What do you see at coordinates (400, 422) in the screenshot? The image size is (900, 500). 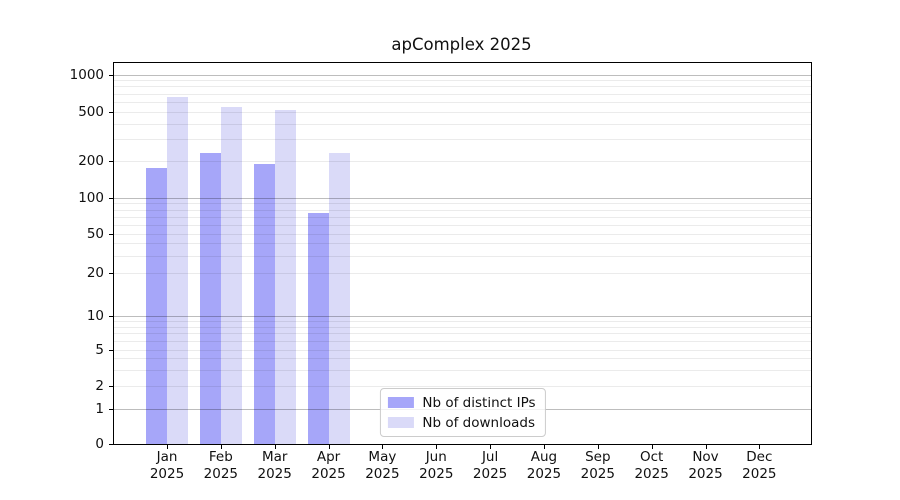 I see `legend-swatch-downloads` at bounding box center [400, 422].